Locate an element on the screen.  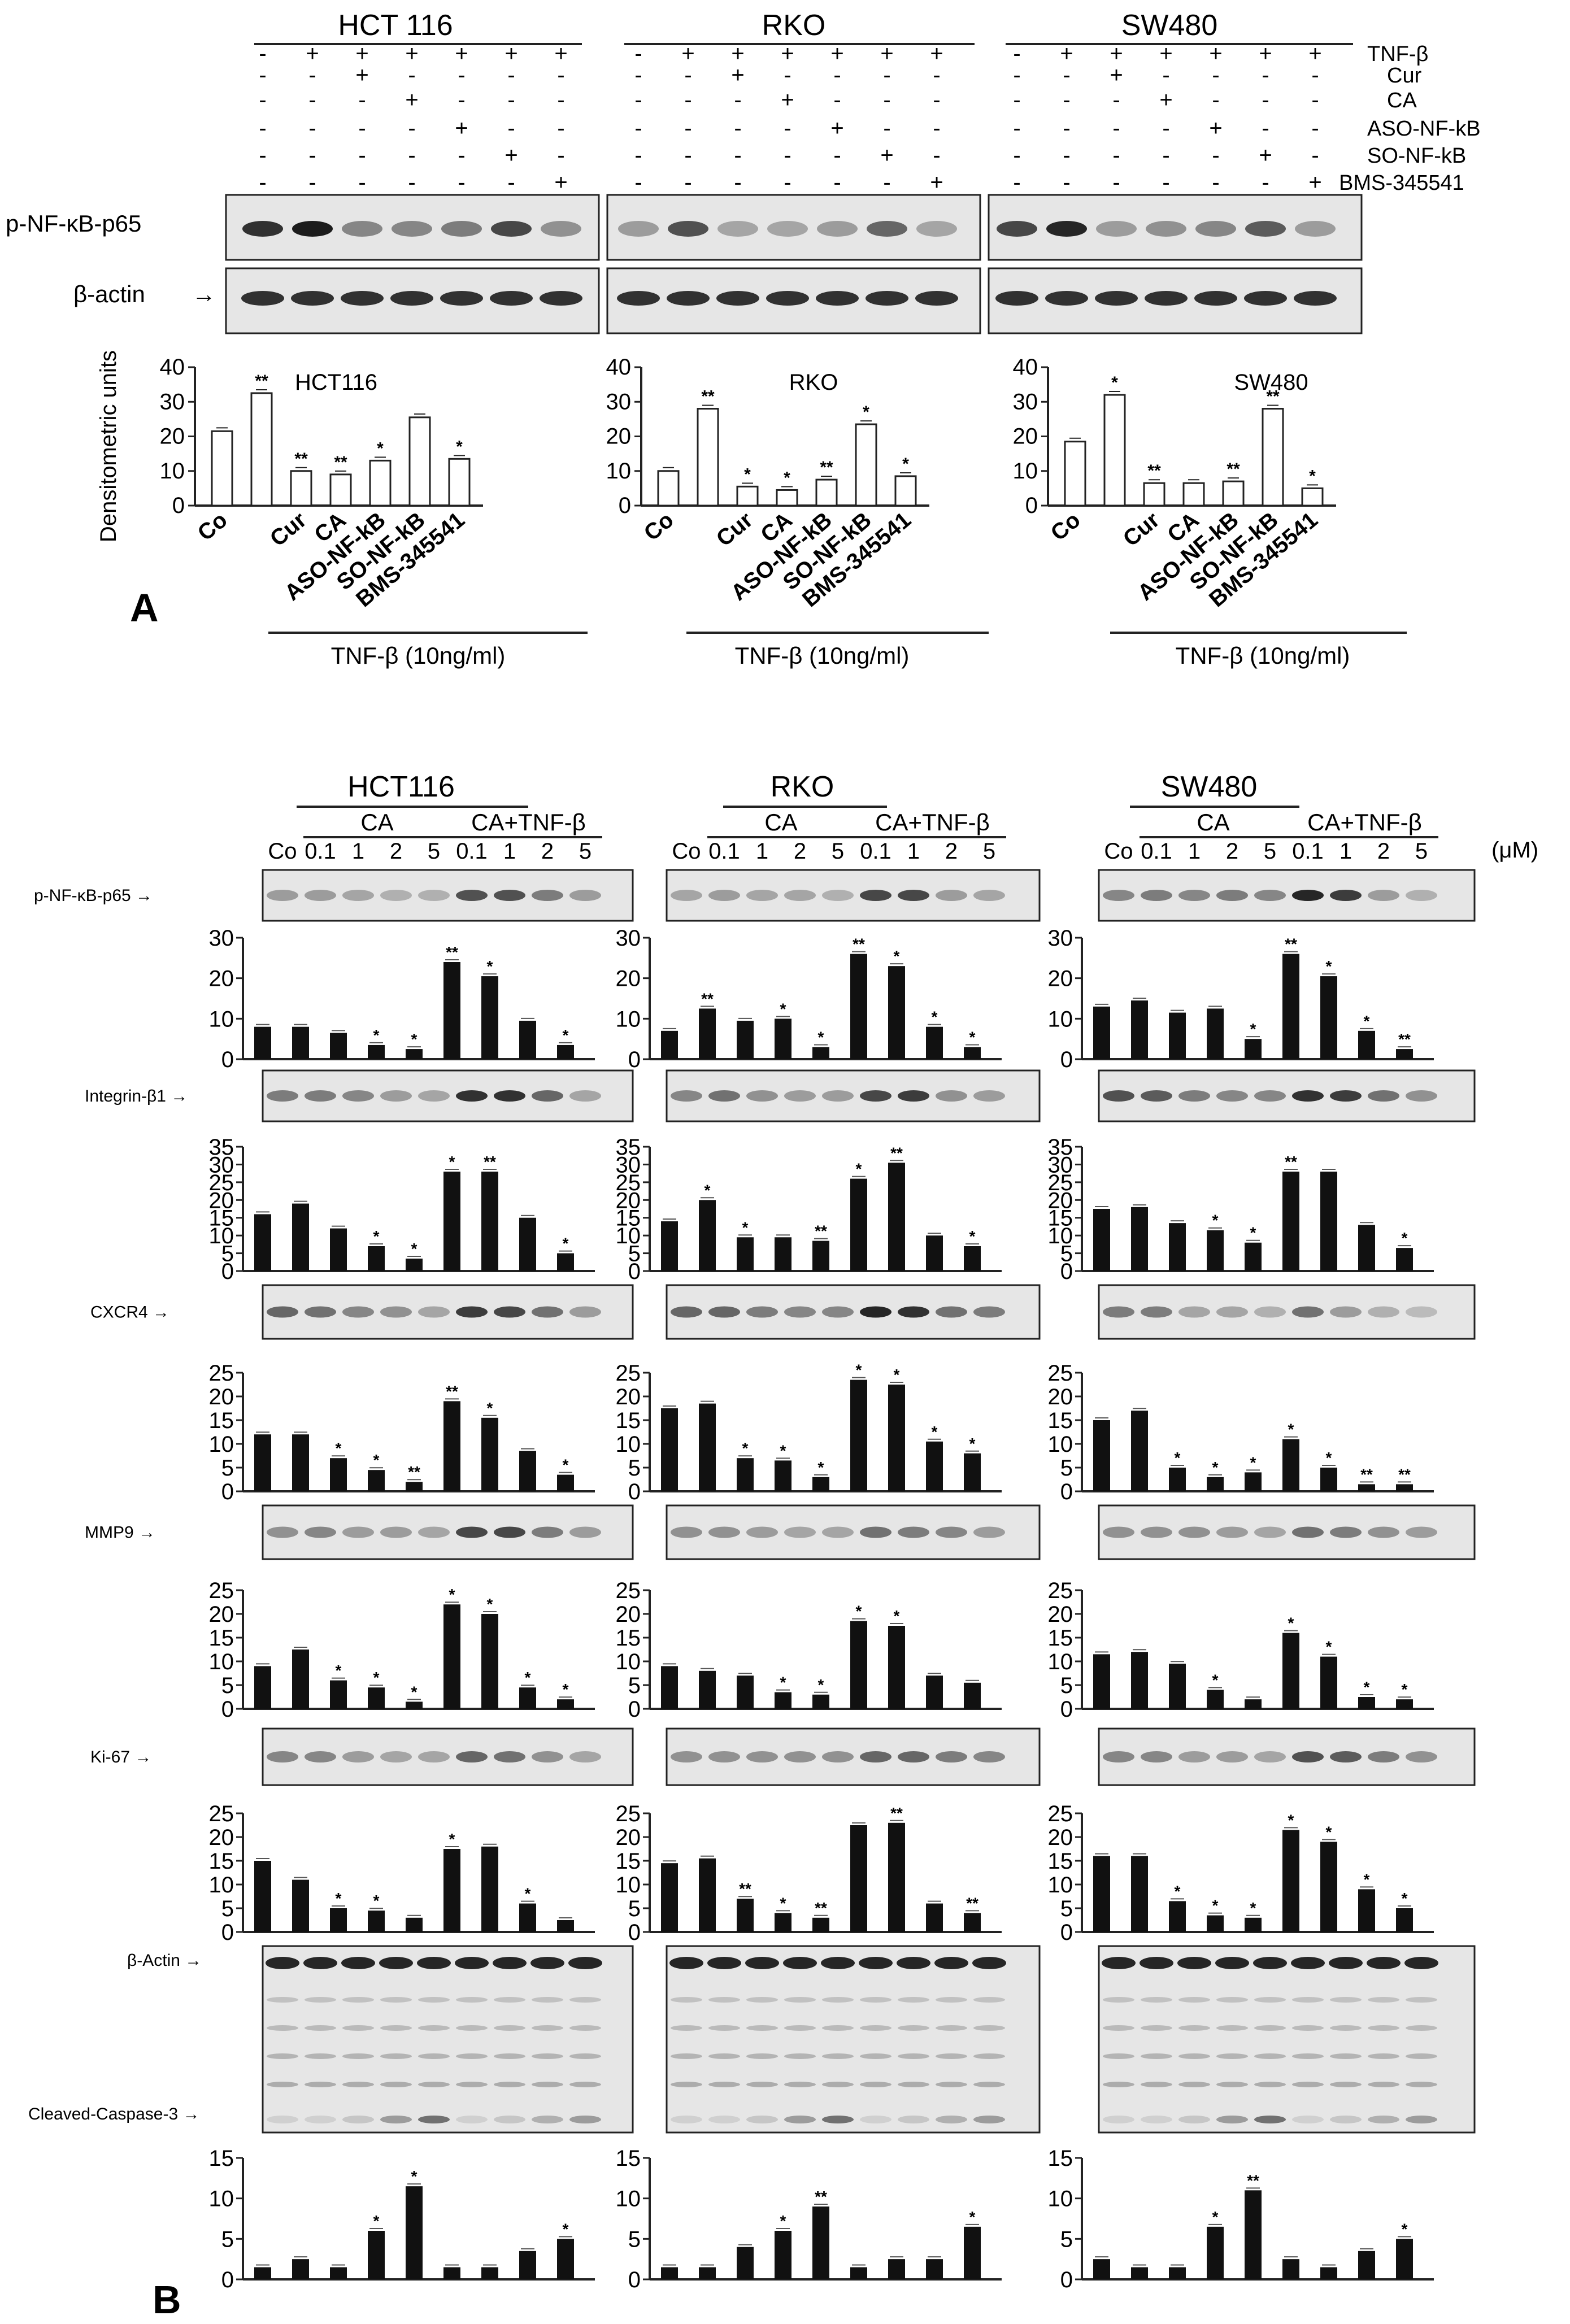
blot-label: CXCR4 → is located at coordinates (129, 1312).